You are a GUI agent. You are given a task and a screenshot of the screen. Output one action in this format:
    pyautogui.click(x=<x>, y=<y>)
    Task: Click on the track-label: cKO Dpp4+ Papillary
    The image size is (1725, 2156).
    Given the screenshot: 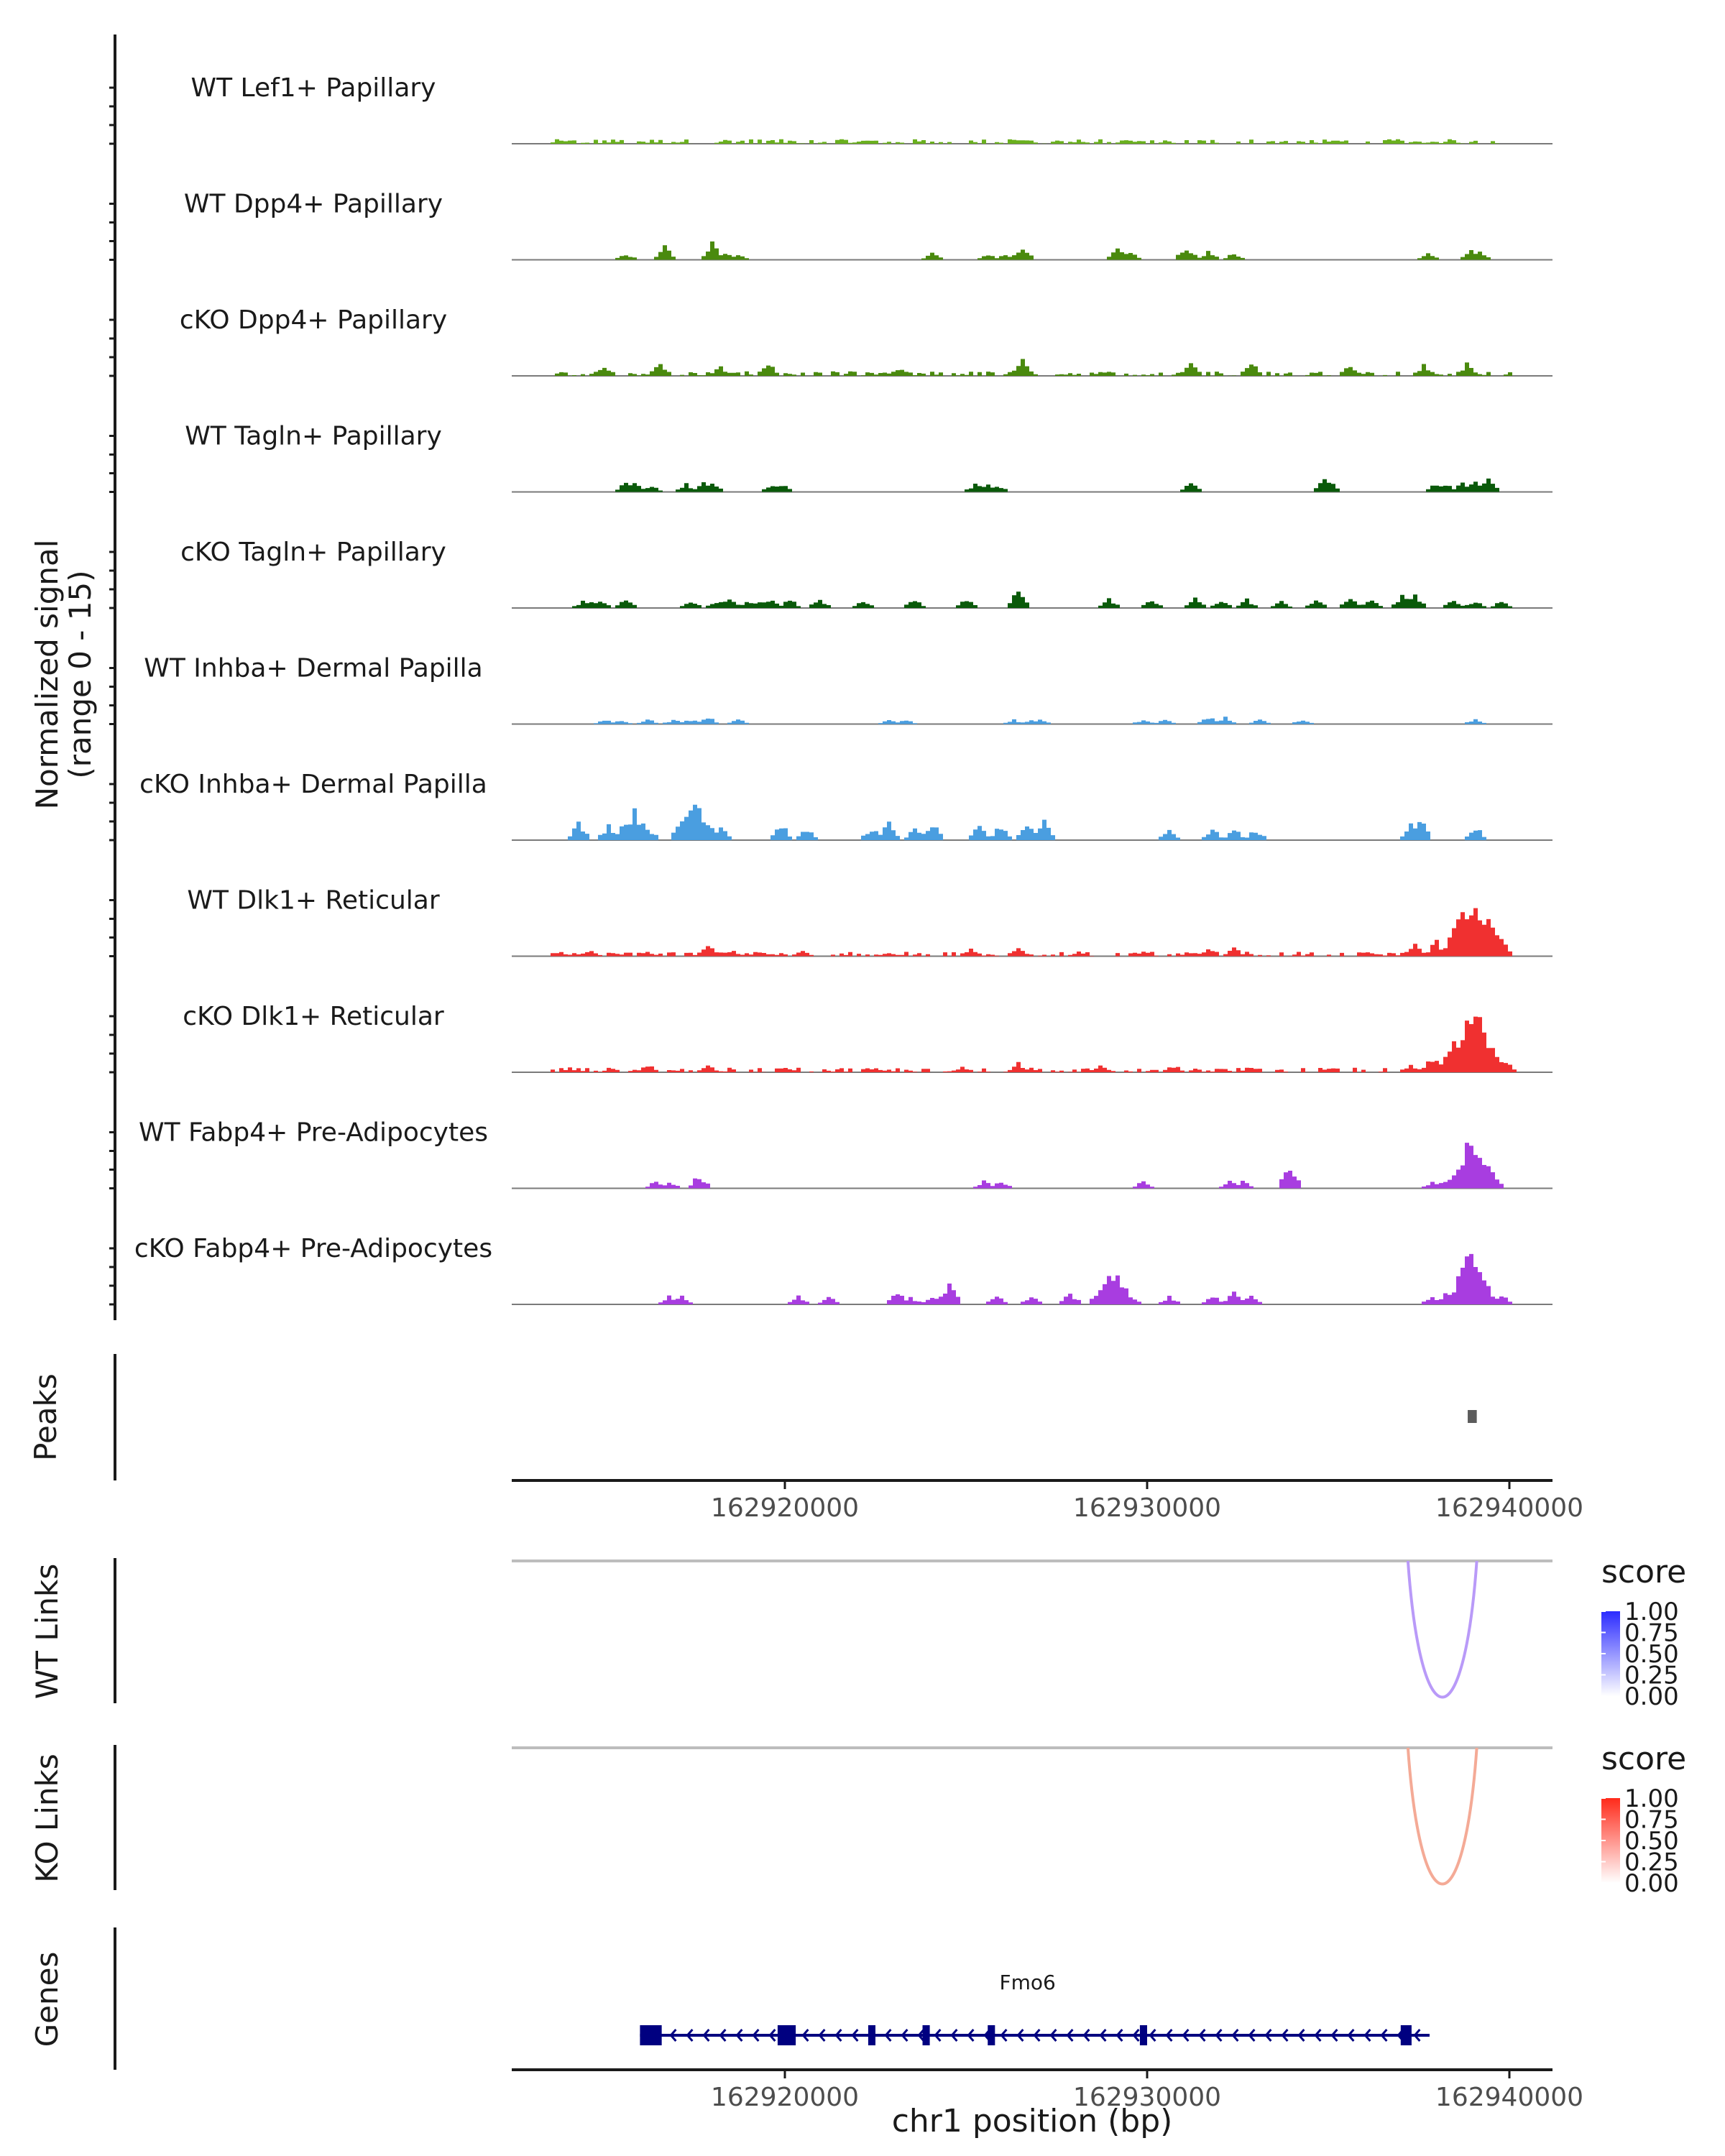 What is the action you would take?
    pyautogui.click(x=313, y=320)
    